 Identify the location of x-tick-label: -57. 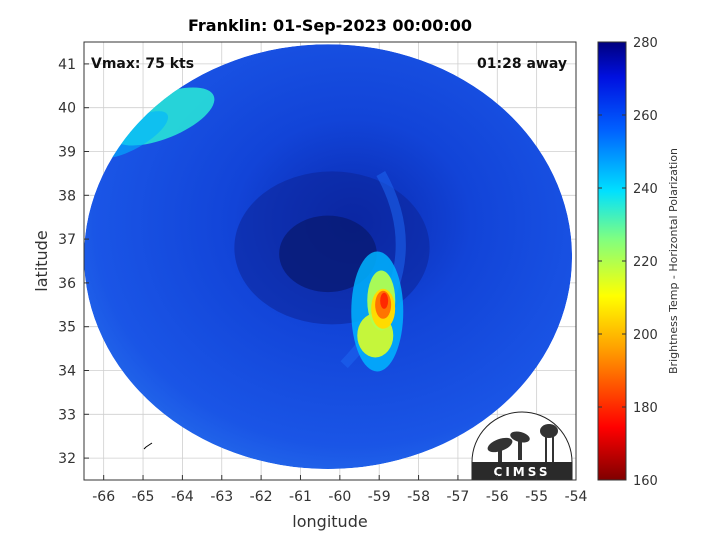
(457, 497).